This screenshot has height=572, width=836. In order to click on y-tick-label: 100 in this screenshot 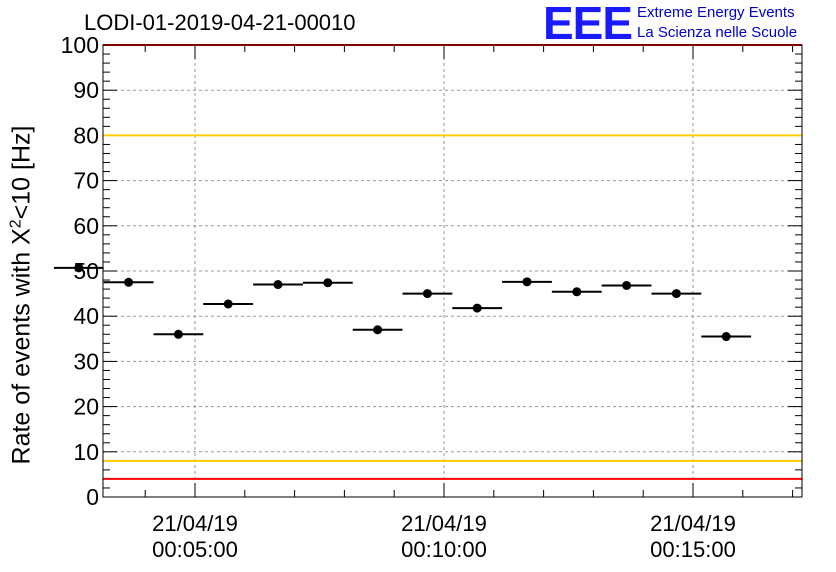, I will do `click(80, 45)`.